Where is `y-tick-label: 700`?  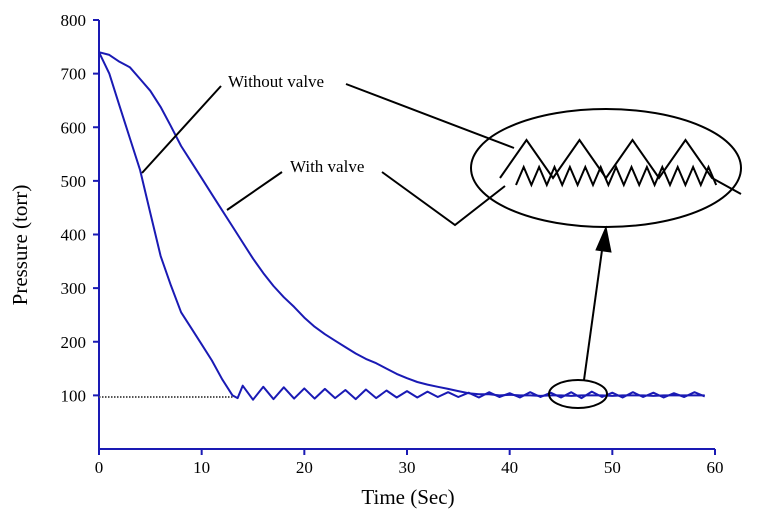 y-tick-label: 700 is located at coordinates (74, 74).